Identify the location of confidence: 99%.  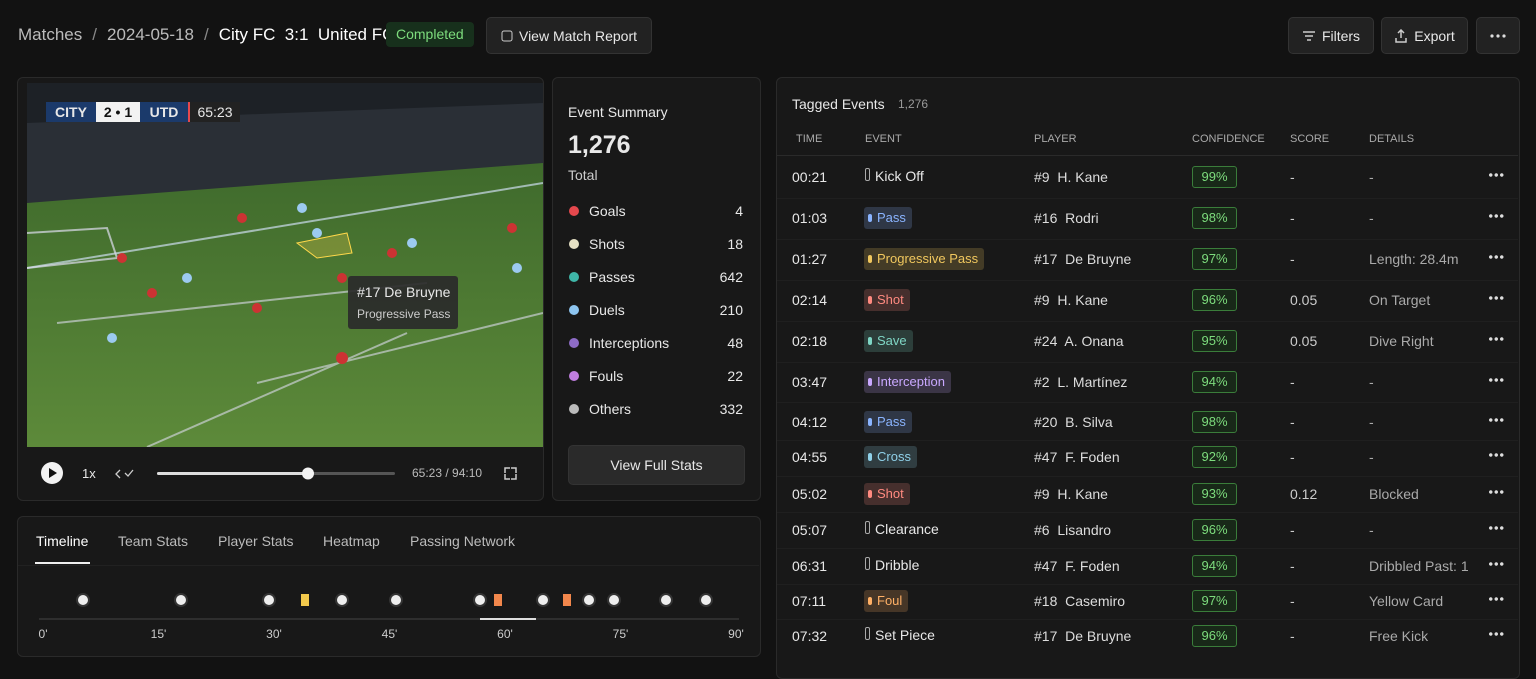
(1214, 177).